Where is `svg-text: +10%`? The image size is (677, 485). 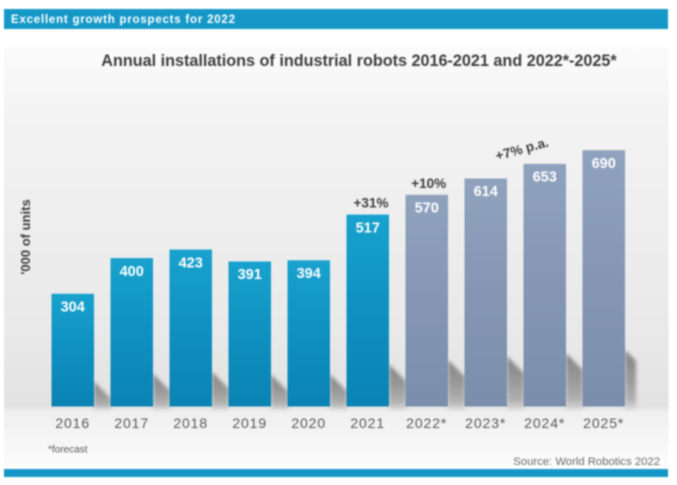 svg-text: +10% is located at coordinates (428, 183).